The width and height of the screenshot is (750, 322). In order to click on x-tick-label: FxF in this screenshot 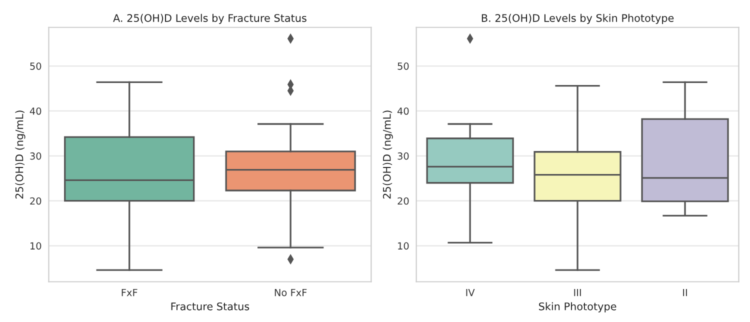, I will do `click(130, 292)`.